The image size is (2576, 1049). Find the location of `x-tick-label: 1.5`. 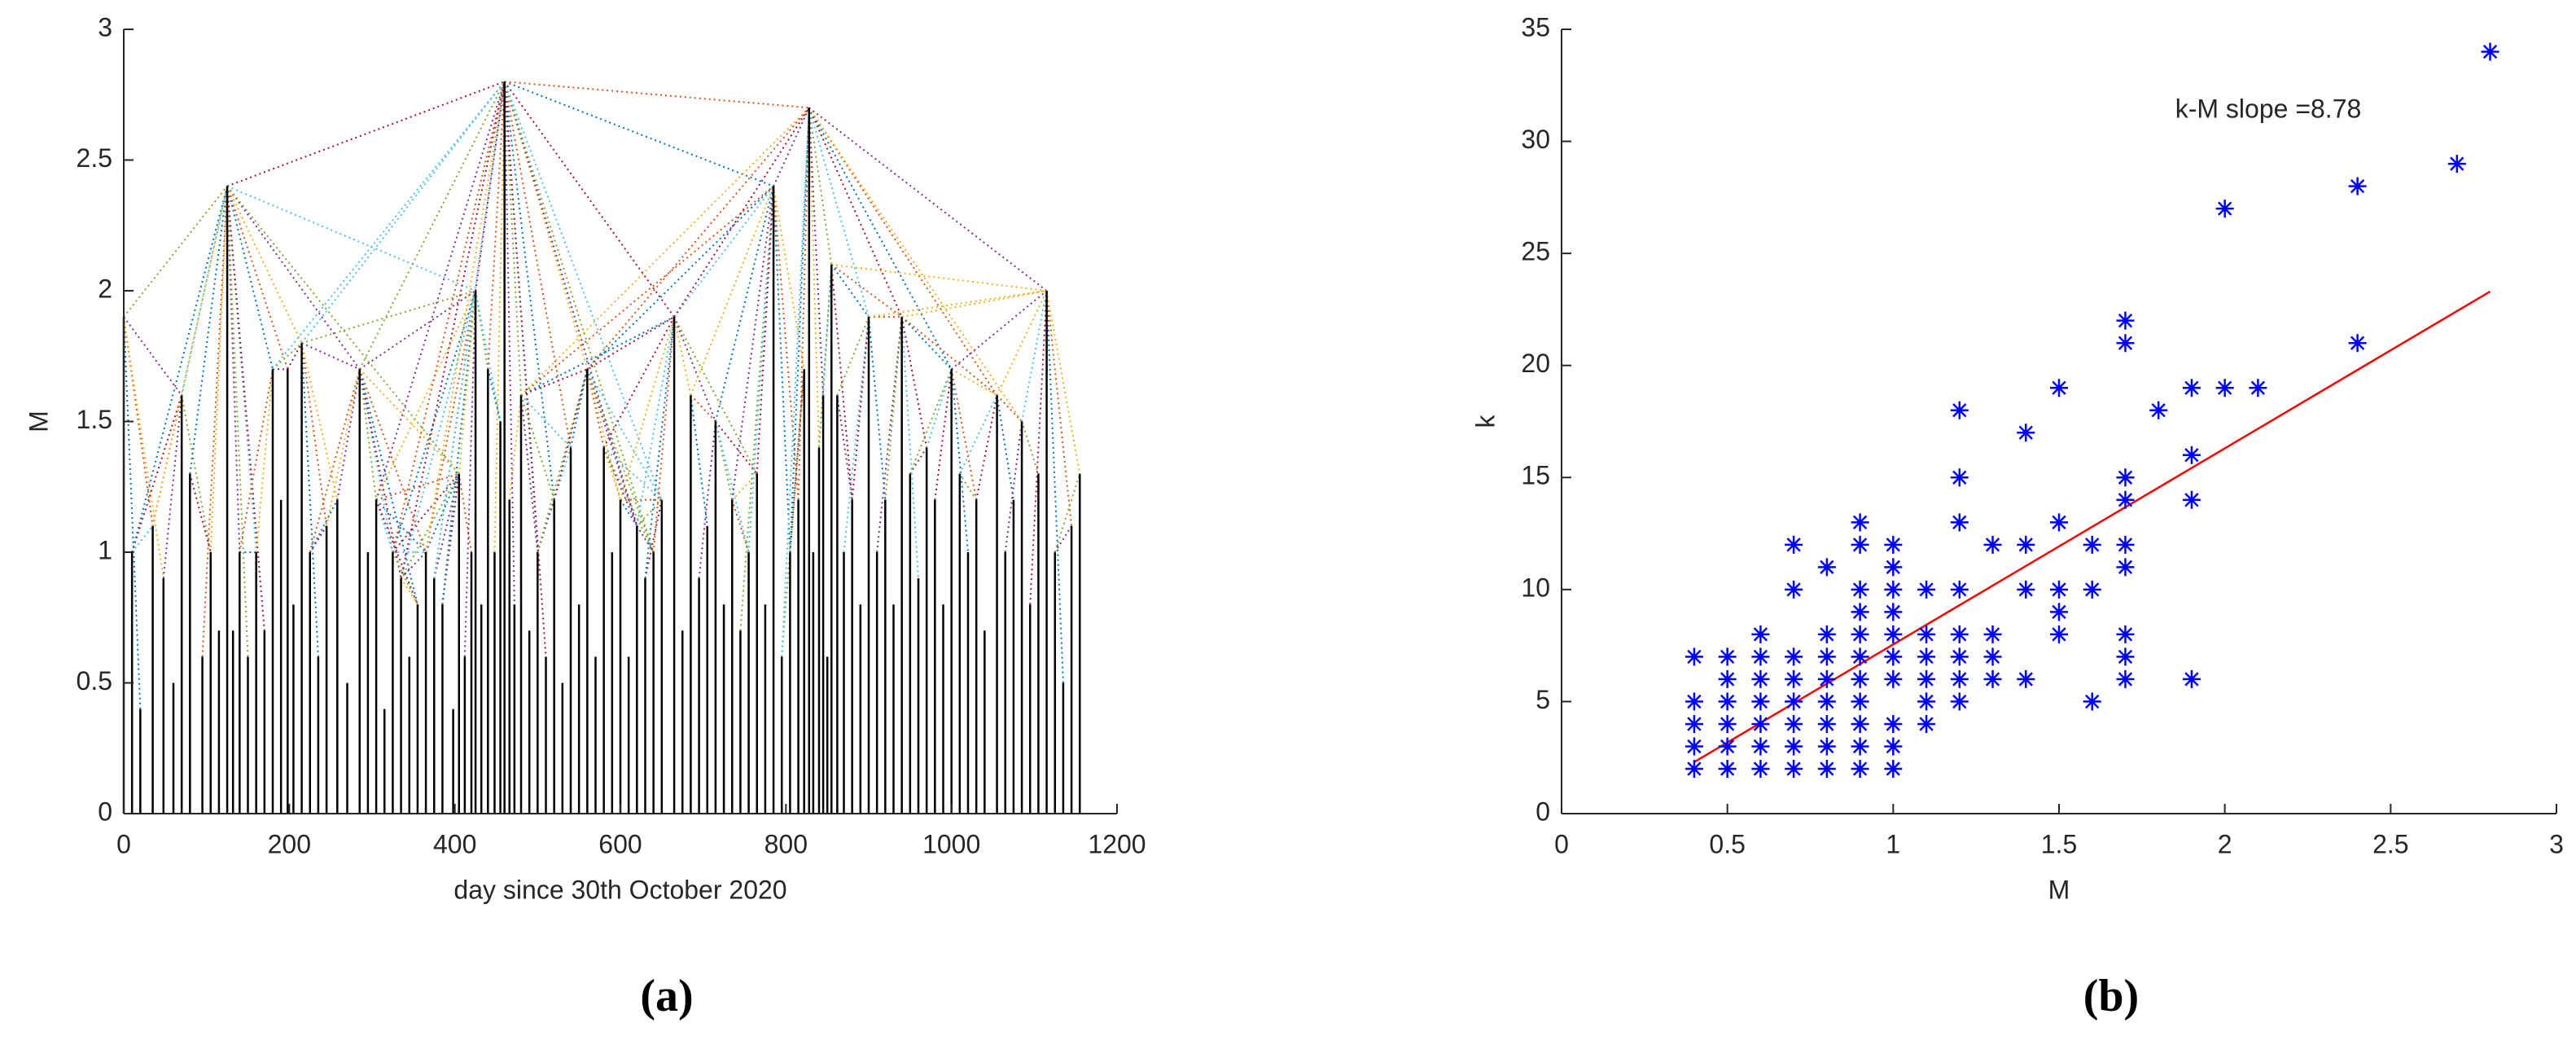

x-tick-label: 1.5 is located at coordinates (2059, 843).